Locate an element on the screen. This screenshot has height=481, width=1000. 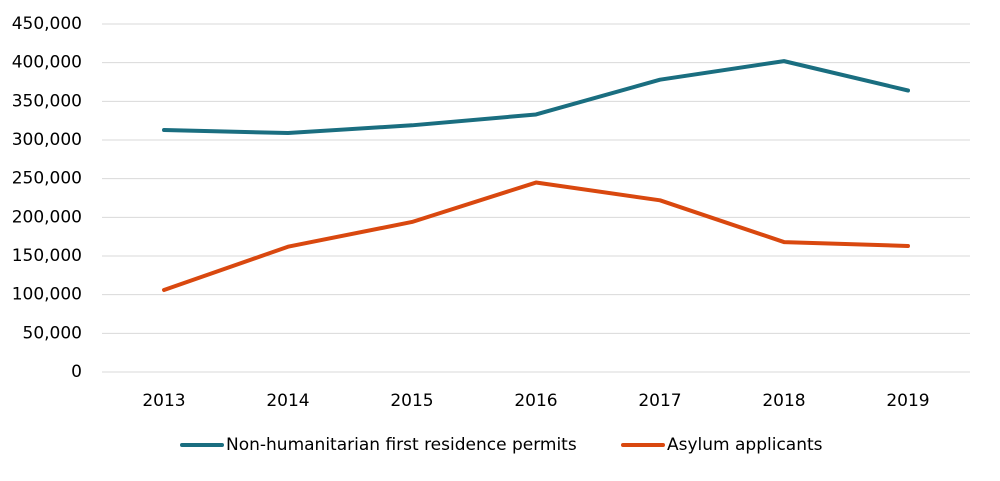
y-tick-label: 400,000 is located at coordinates (47, 63).